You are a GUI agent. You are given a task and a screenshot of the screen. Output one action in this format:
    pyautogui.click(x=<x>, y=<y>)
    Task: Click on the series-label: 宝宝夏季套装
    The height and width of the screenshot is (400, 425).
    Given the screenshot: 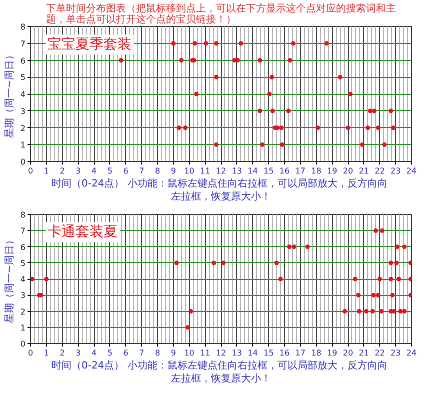 What is the action you would take?
    pyautogui.click(x=90, y=44)
    